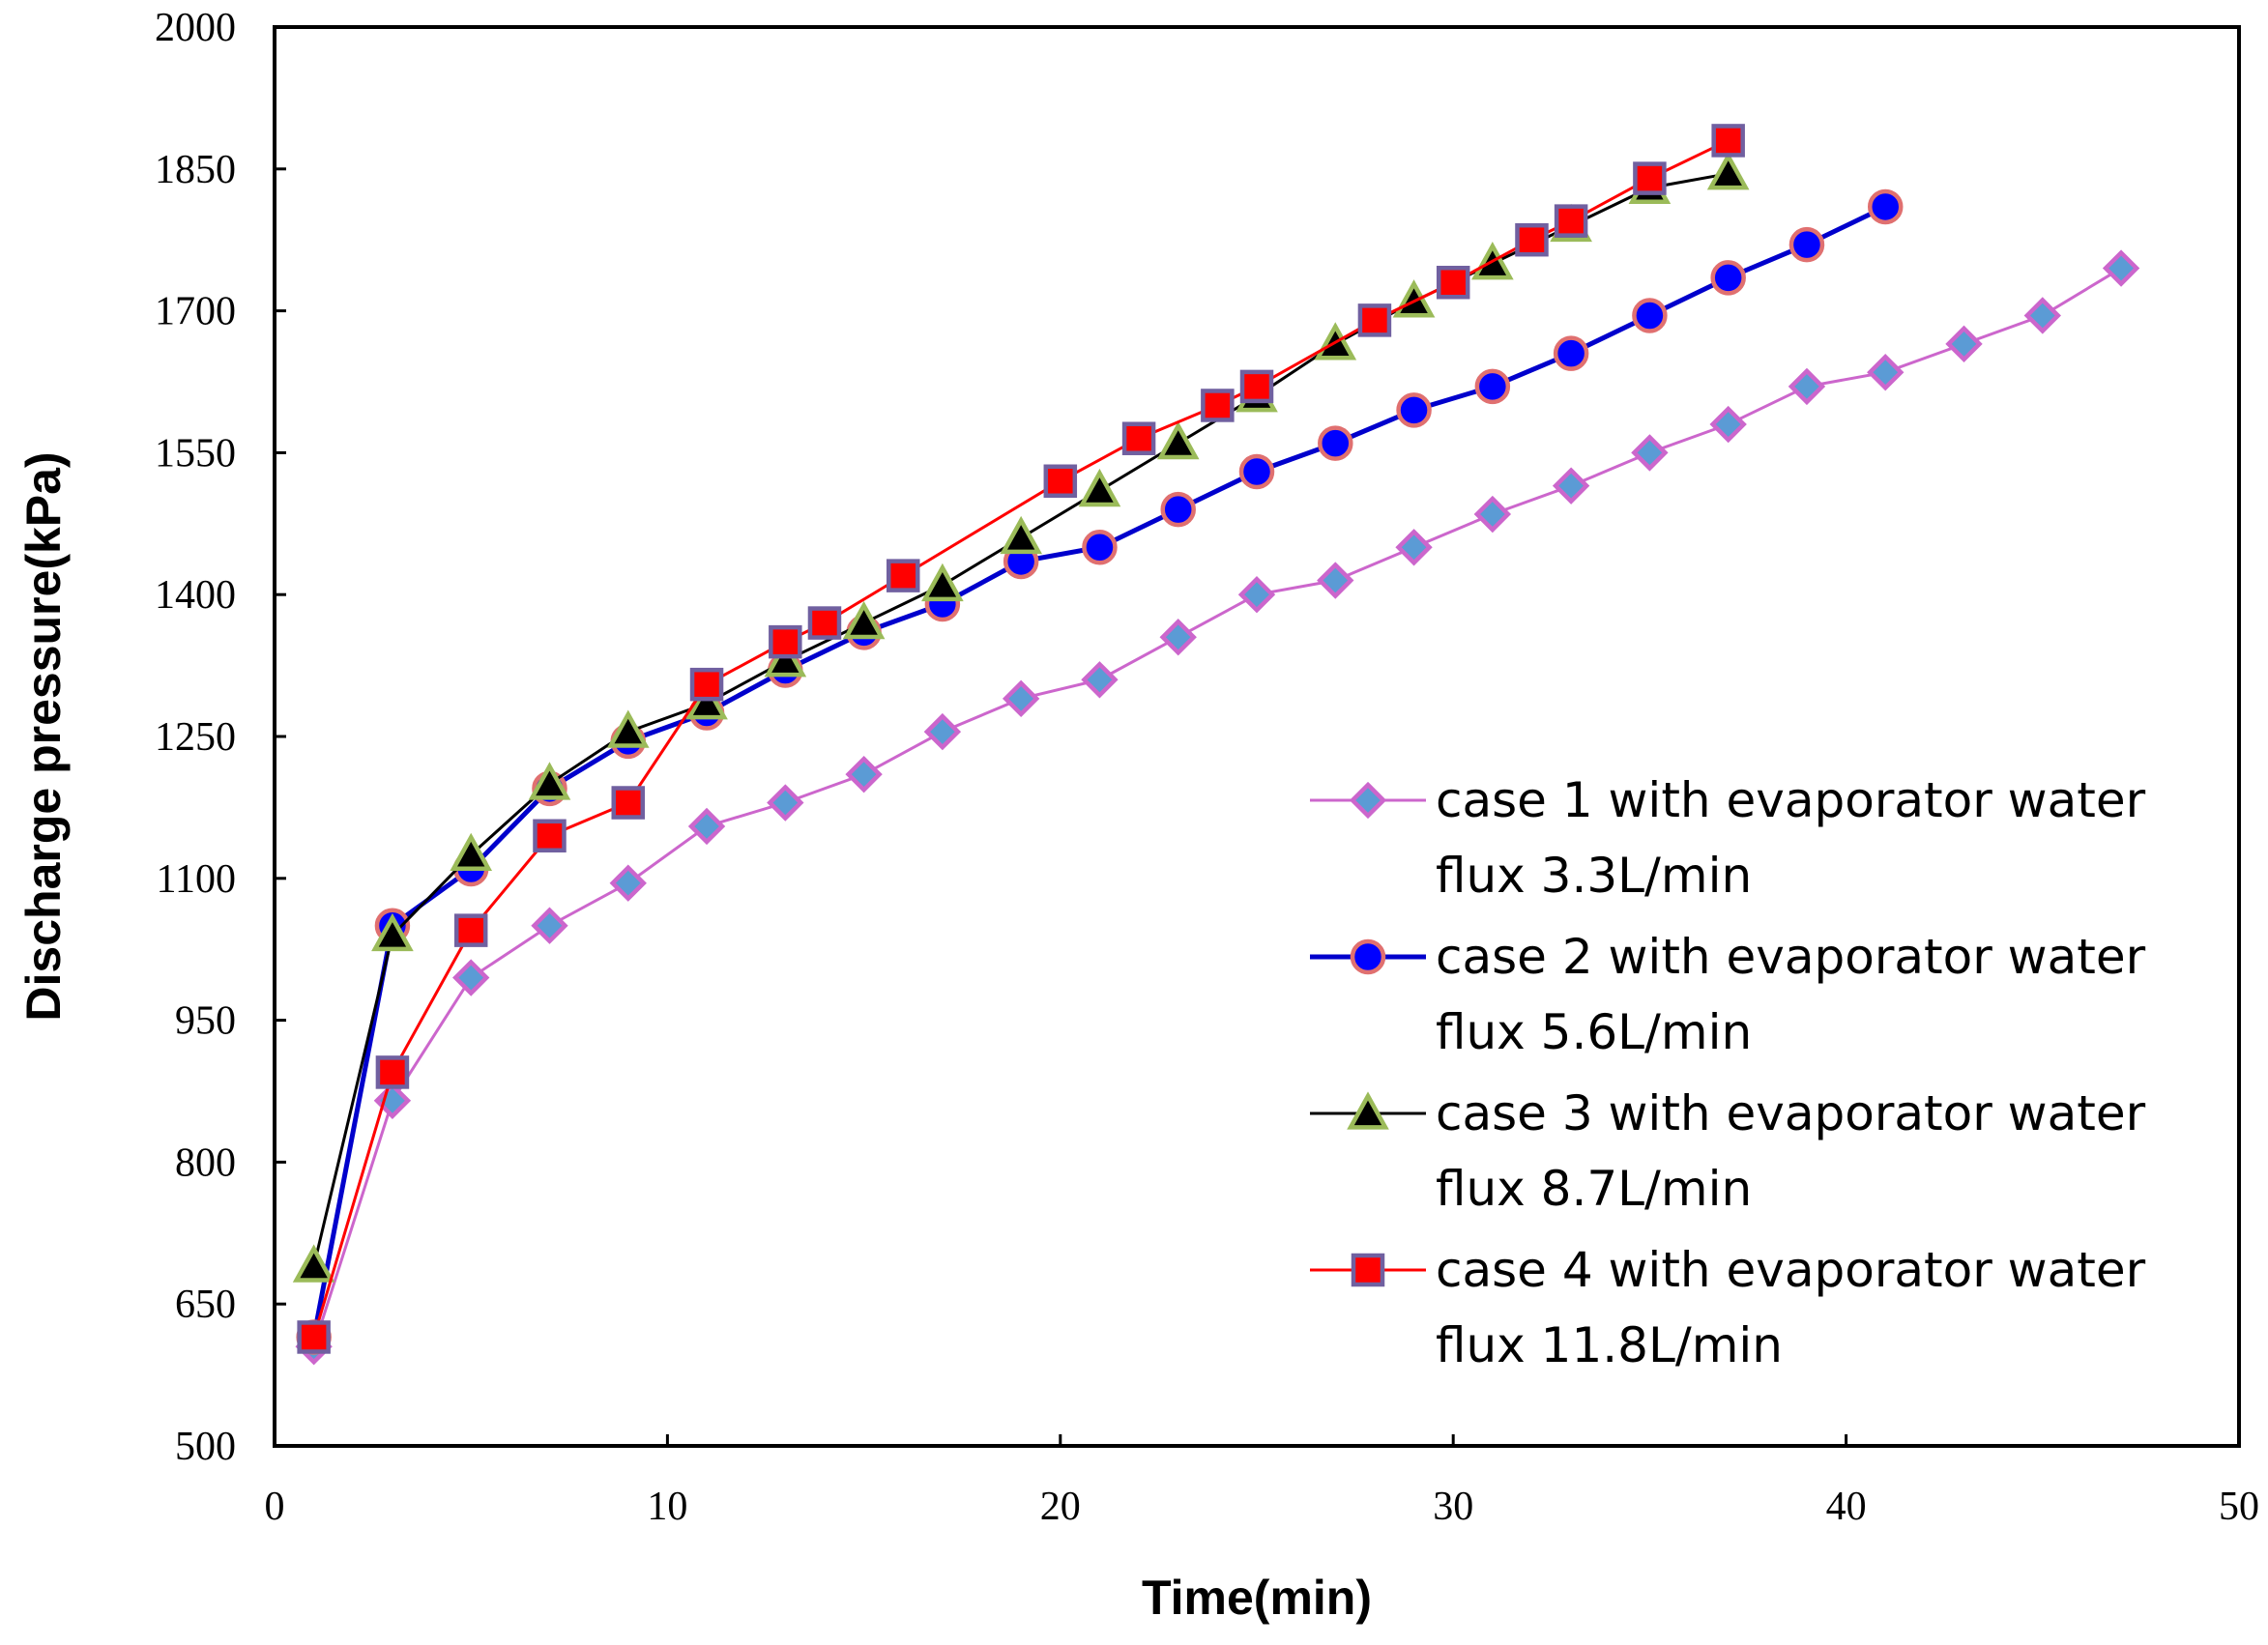  I want to click on y-tick-label: 800, so click(205, 1162).